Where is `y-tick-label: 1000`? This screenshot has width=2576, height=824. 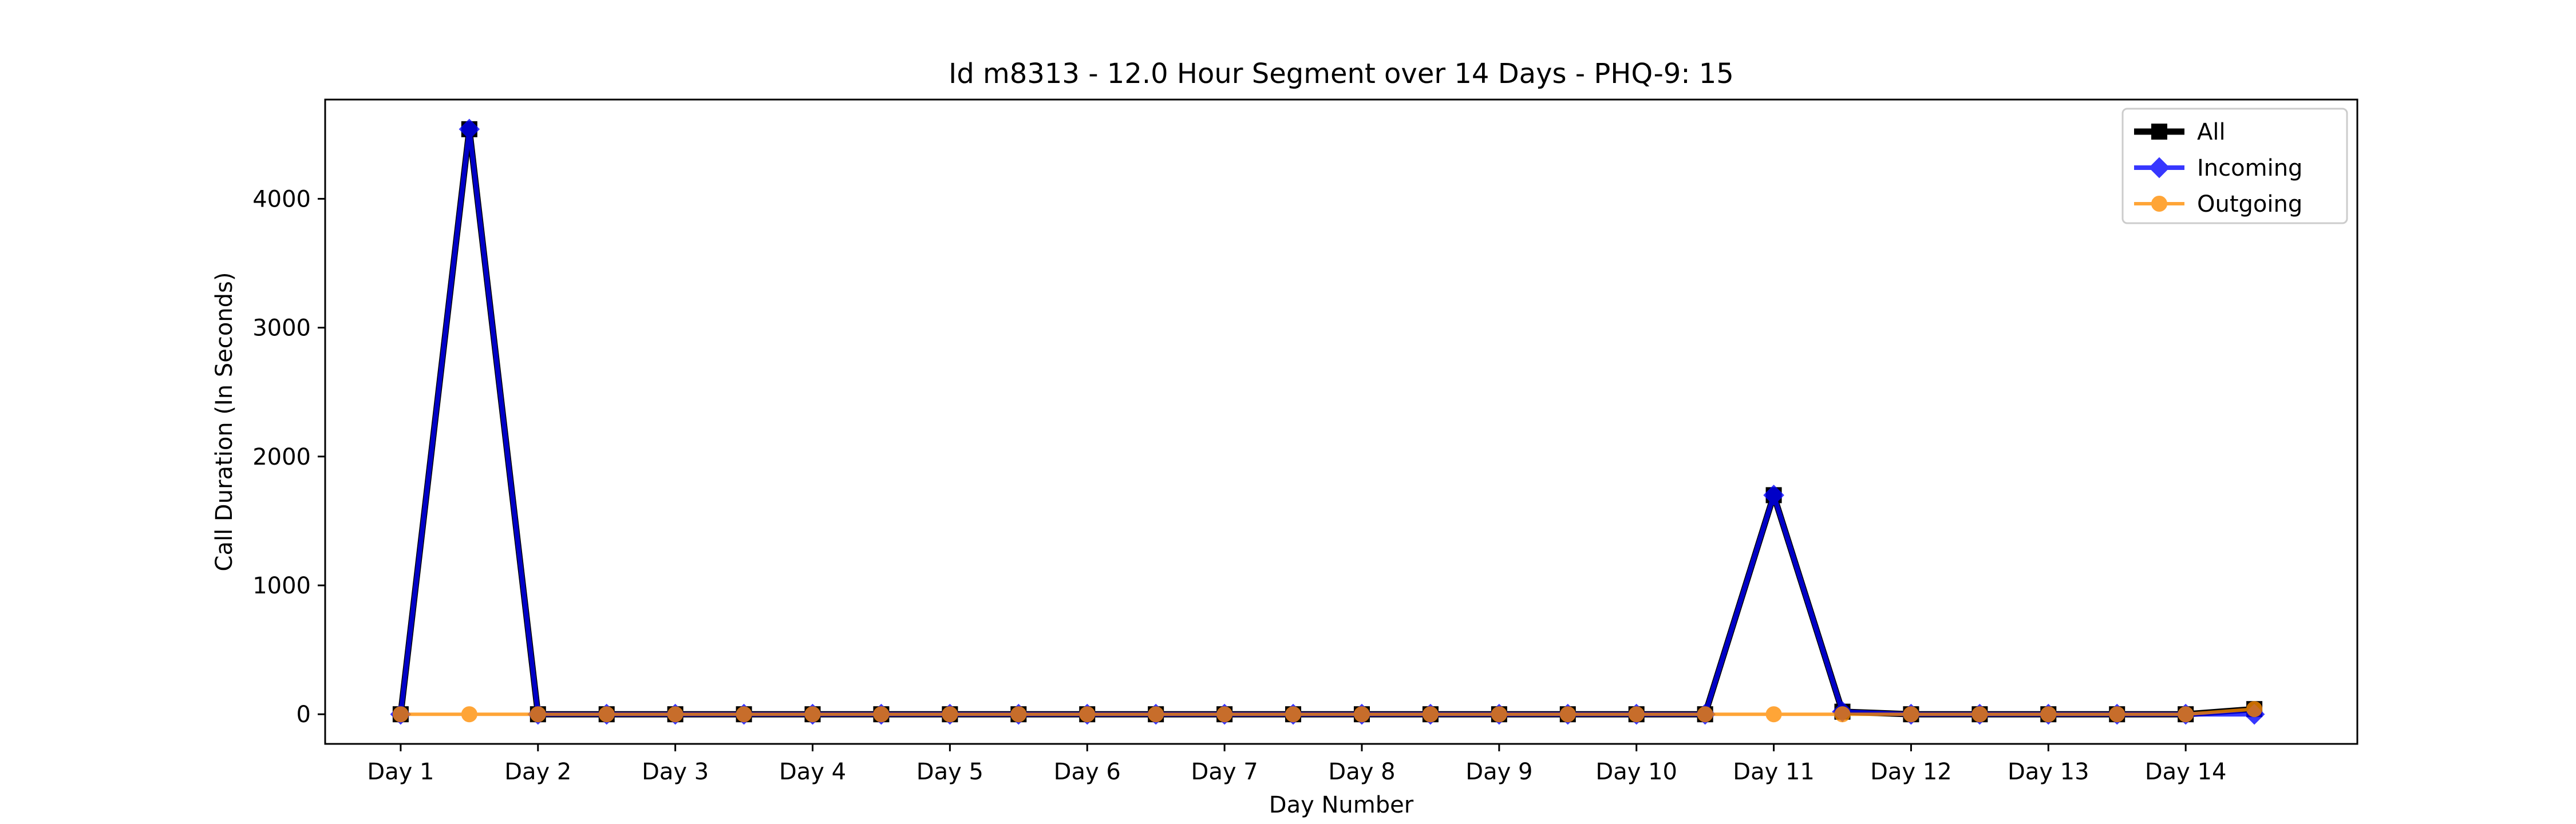
y-tick-label: 1000 is located at coordinates (281, 586).